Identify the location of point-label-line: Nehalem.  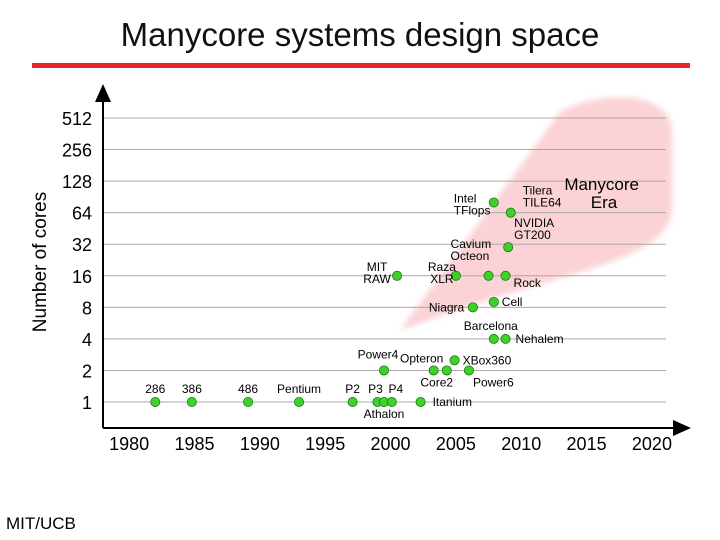
(540, 339).